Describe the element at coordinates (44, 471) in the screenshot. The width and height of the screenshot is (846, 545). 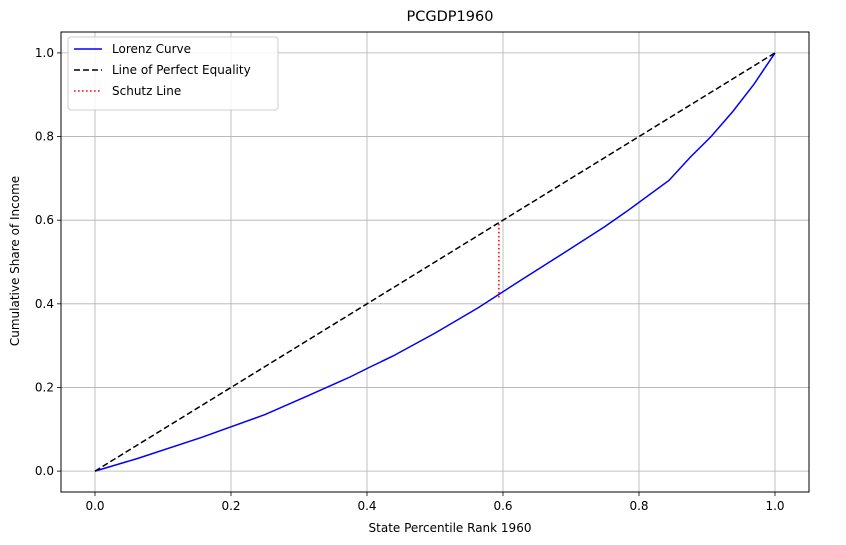
I see `y-tick-label: 0.0` at that location.